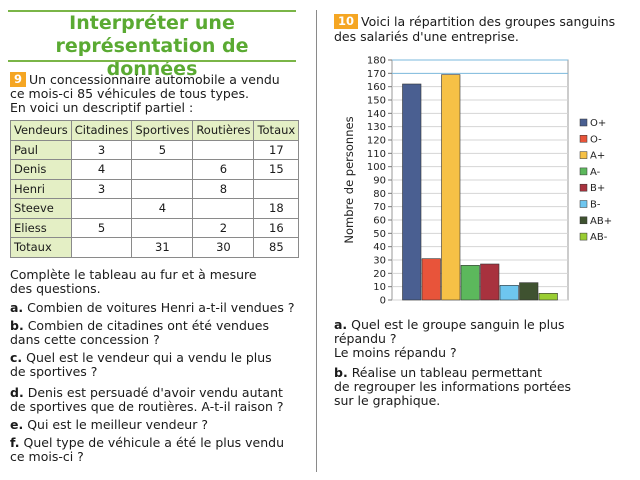 This screenshot has height=480, width=640. Describe the element at coordinates (379, 194) in the screenshot. I see `y-tick-label: 80` at that location.